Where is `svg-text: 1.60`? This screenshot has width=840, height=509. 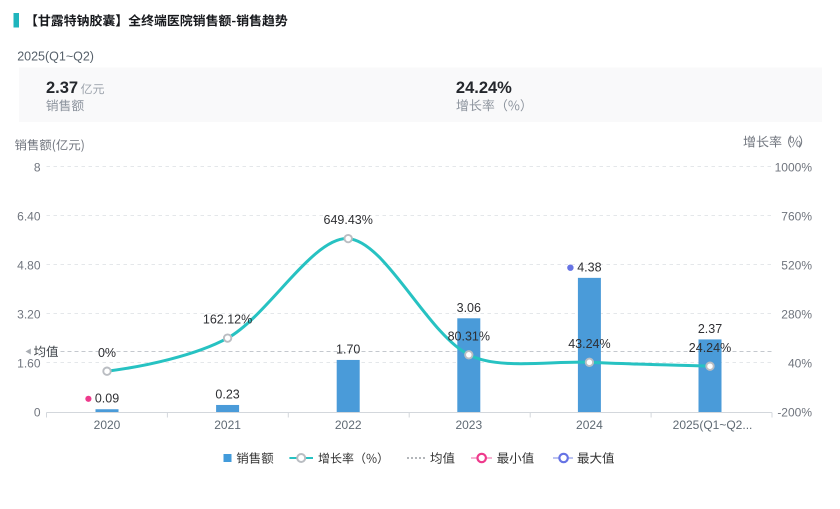 svg-text: 1.60 is located at coordinates (29, 363).